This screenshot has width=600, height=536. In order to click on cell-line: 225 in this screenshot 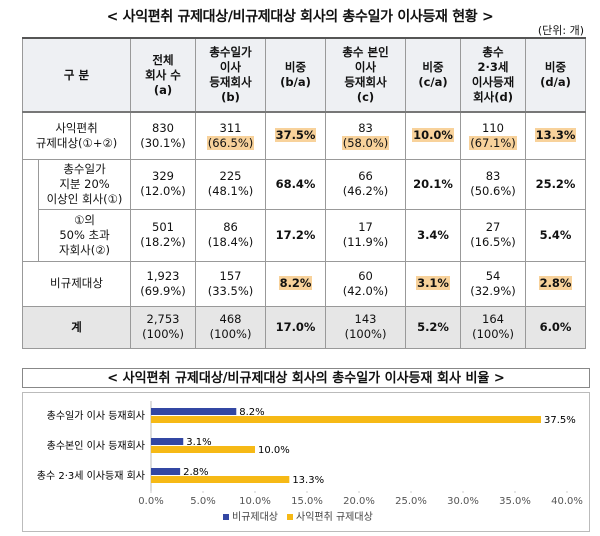, I will do `click(230, 176)`.